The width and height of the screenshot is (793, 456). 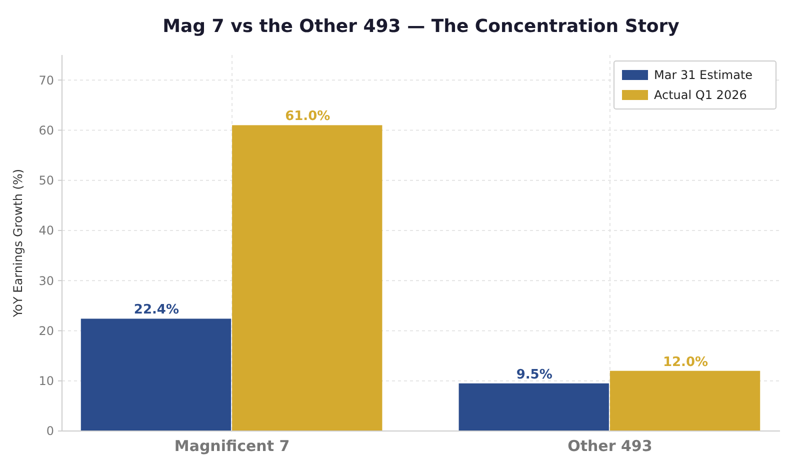 I want to click on y-tick-label: 40, so click(x=46, y=231).